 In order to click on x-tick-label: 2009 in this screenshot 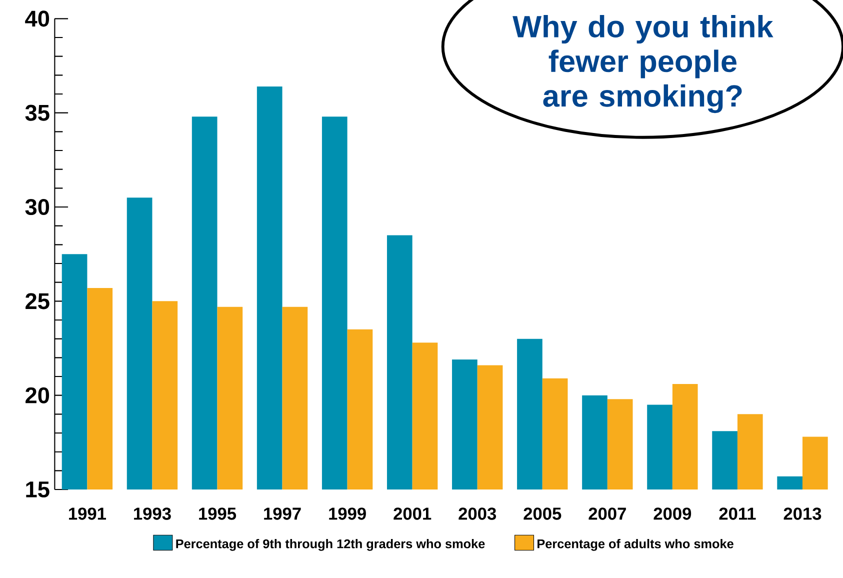, I will do `click(673, 514)`.